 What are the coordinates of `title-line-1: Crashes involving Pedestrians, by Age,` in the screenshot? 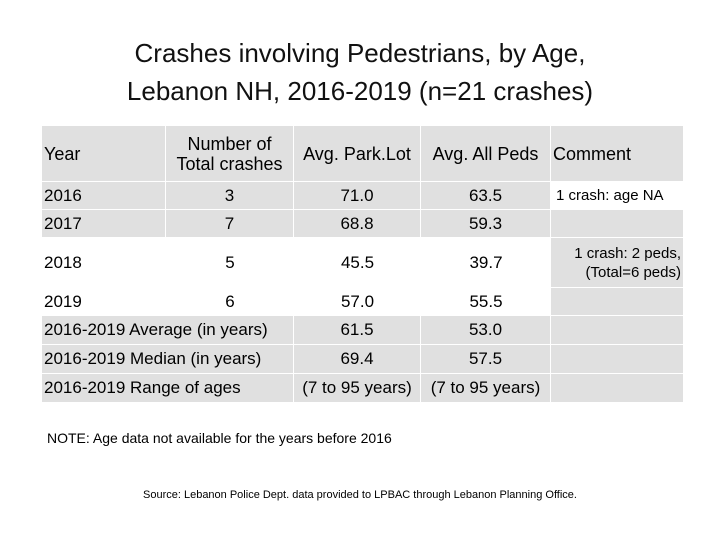 It's located at (360, 53).